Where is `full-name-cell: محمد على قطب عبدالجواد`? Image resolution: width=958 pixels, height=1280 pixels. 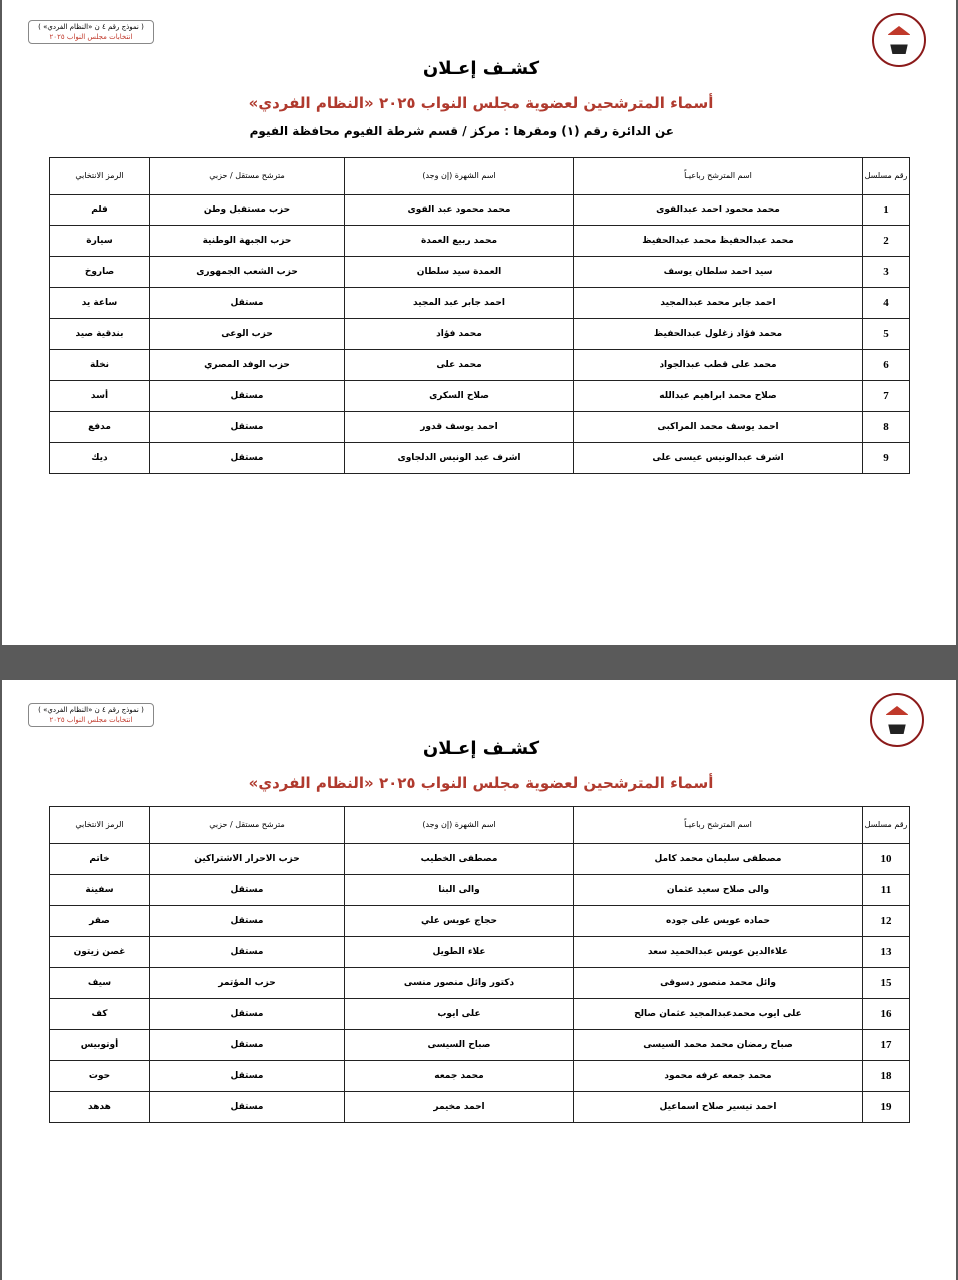 full-name-cell: محمد على قطب عبدالجواد is located at coordinates (718, 365).